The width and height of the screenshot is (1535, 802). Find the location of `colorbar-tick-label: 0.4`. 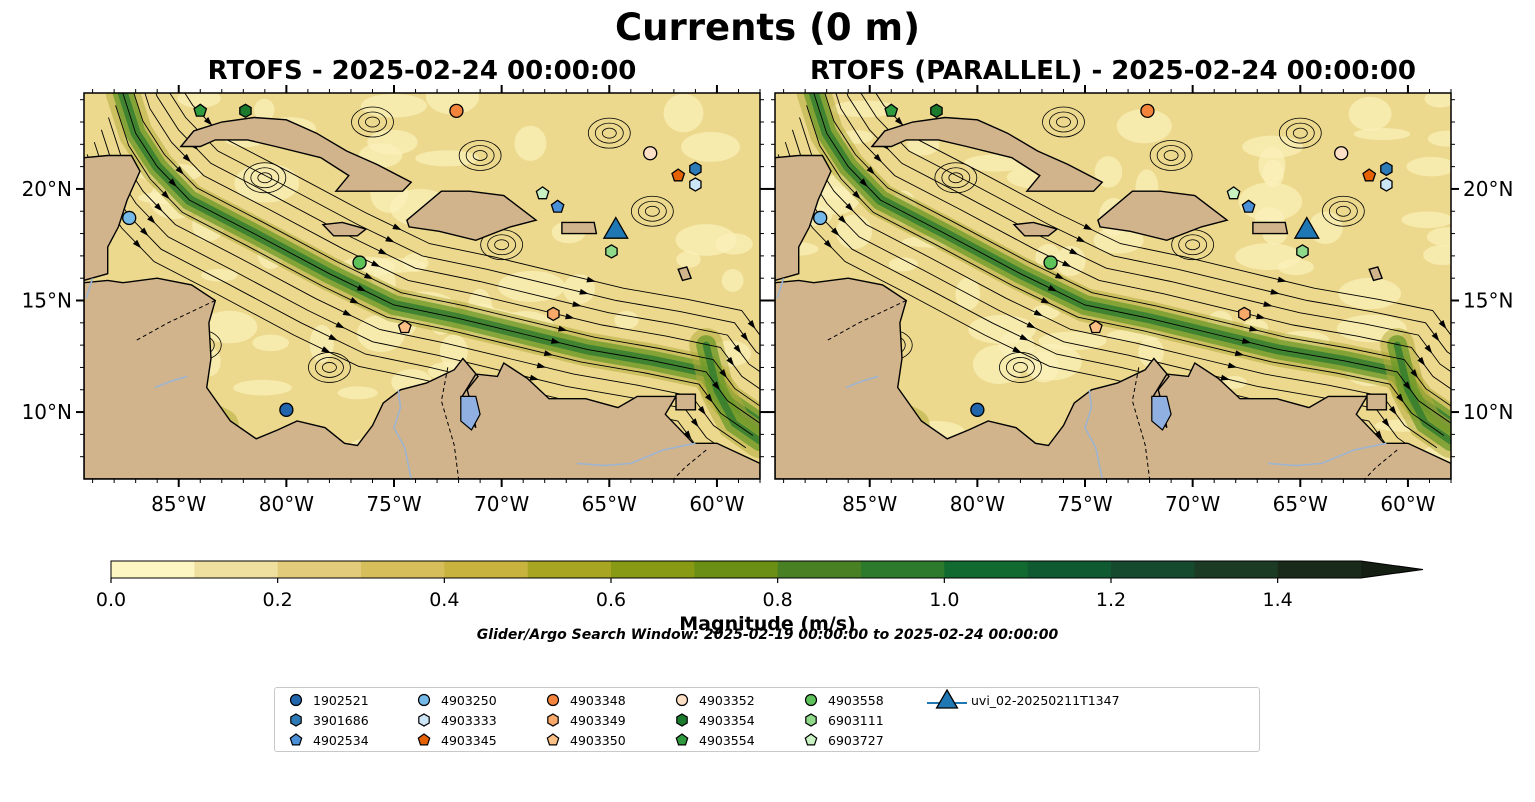

colorbar-tick-label: 0.4 is located at coordinates (444, 600).